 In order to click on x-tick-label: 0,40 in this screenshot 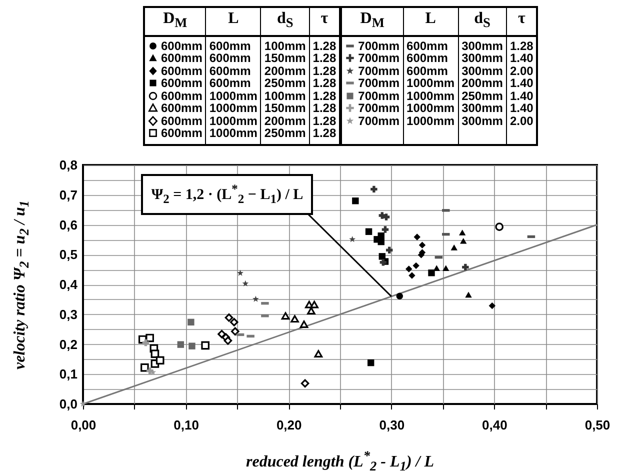, I will do `click(495, 425)`.